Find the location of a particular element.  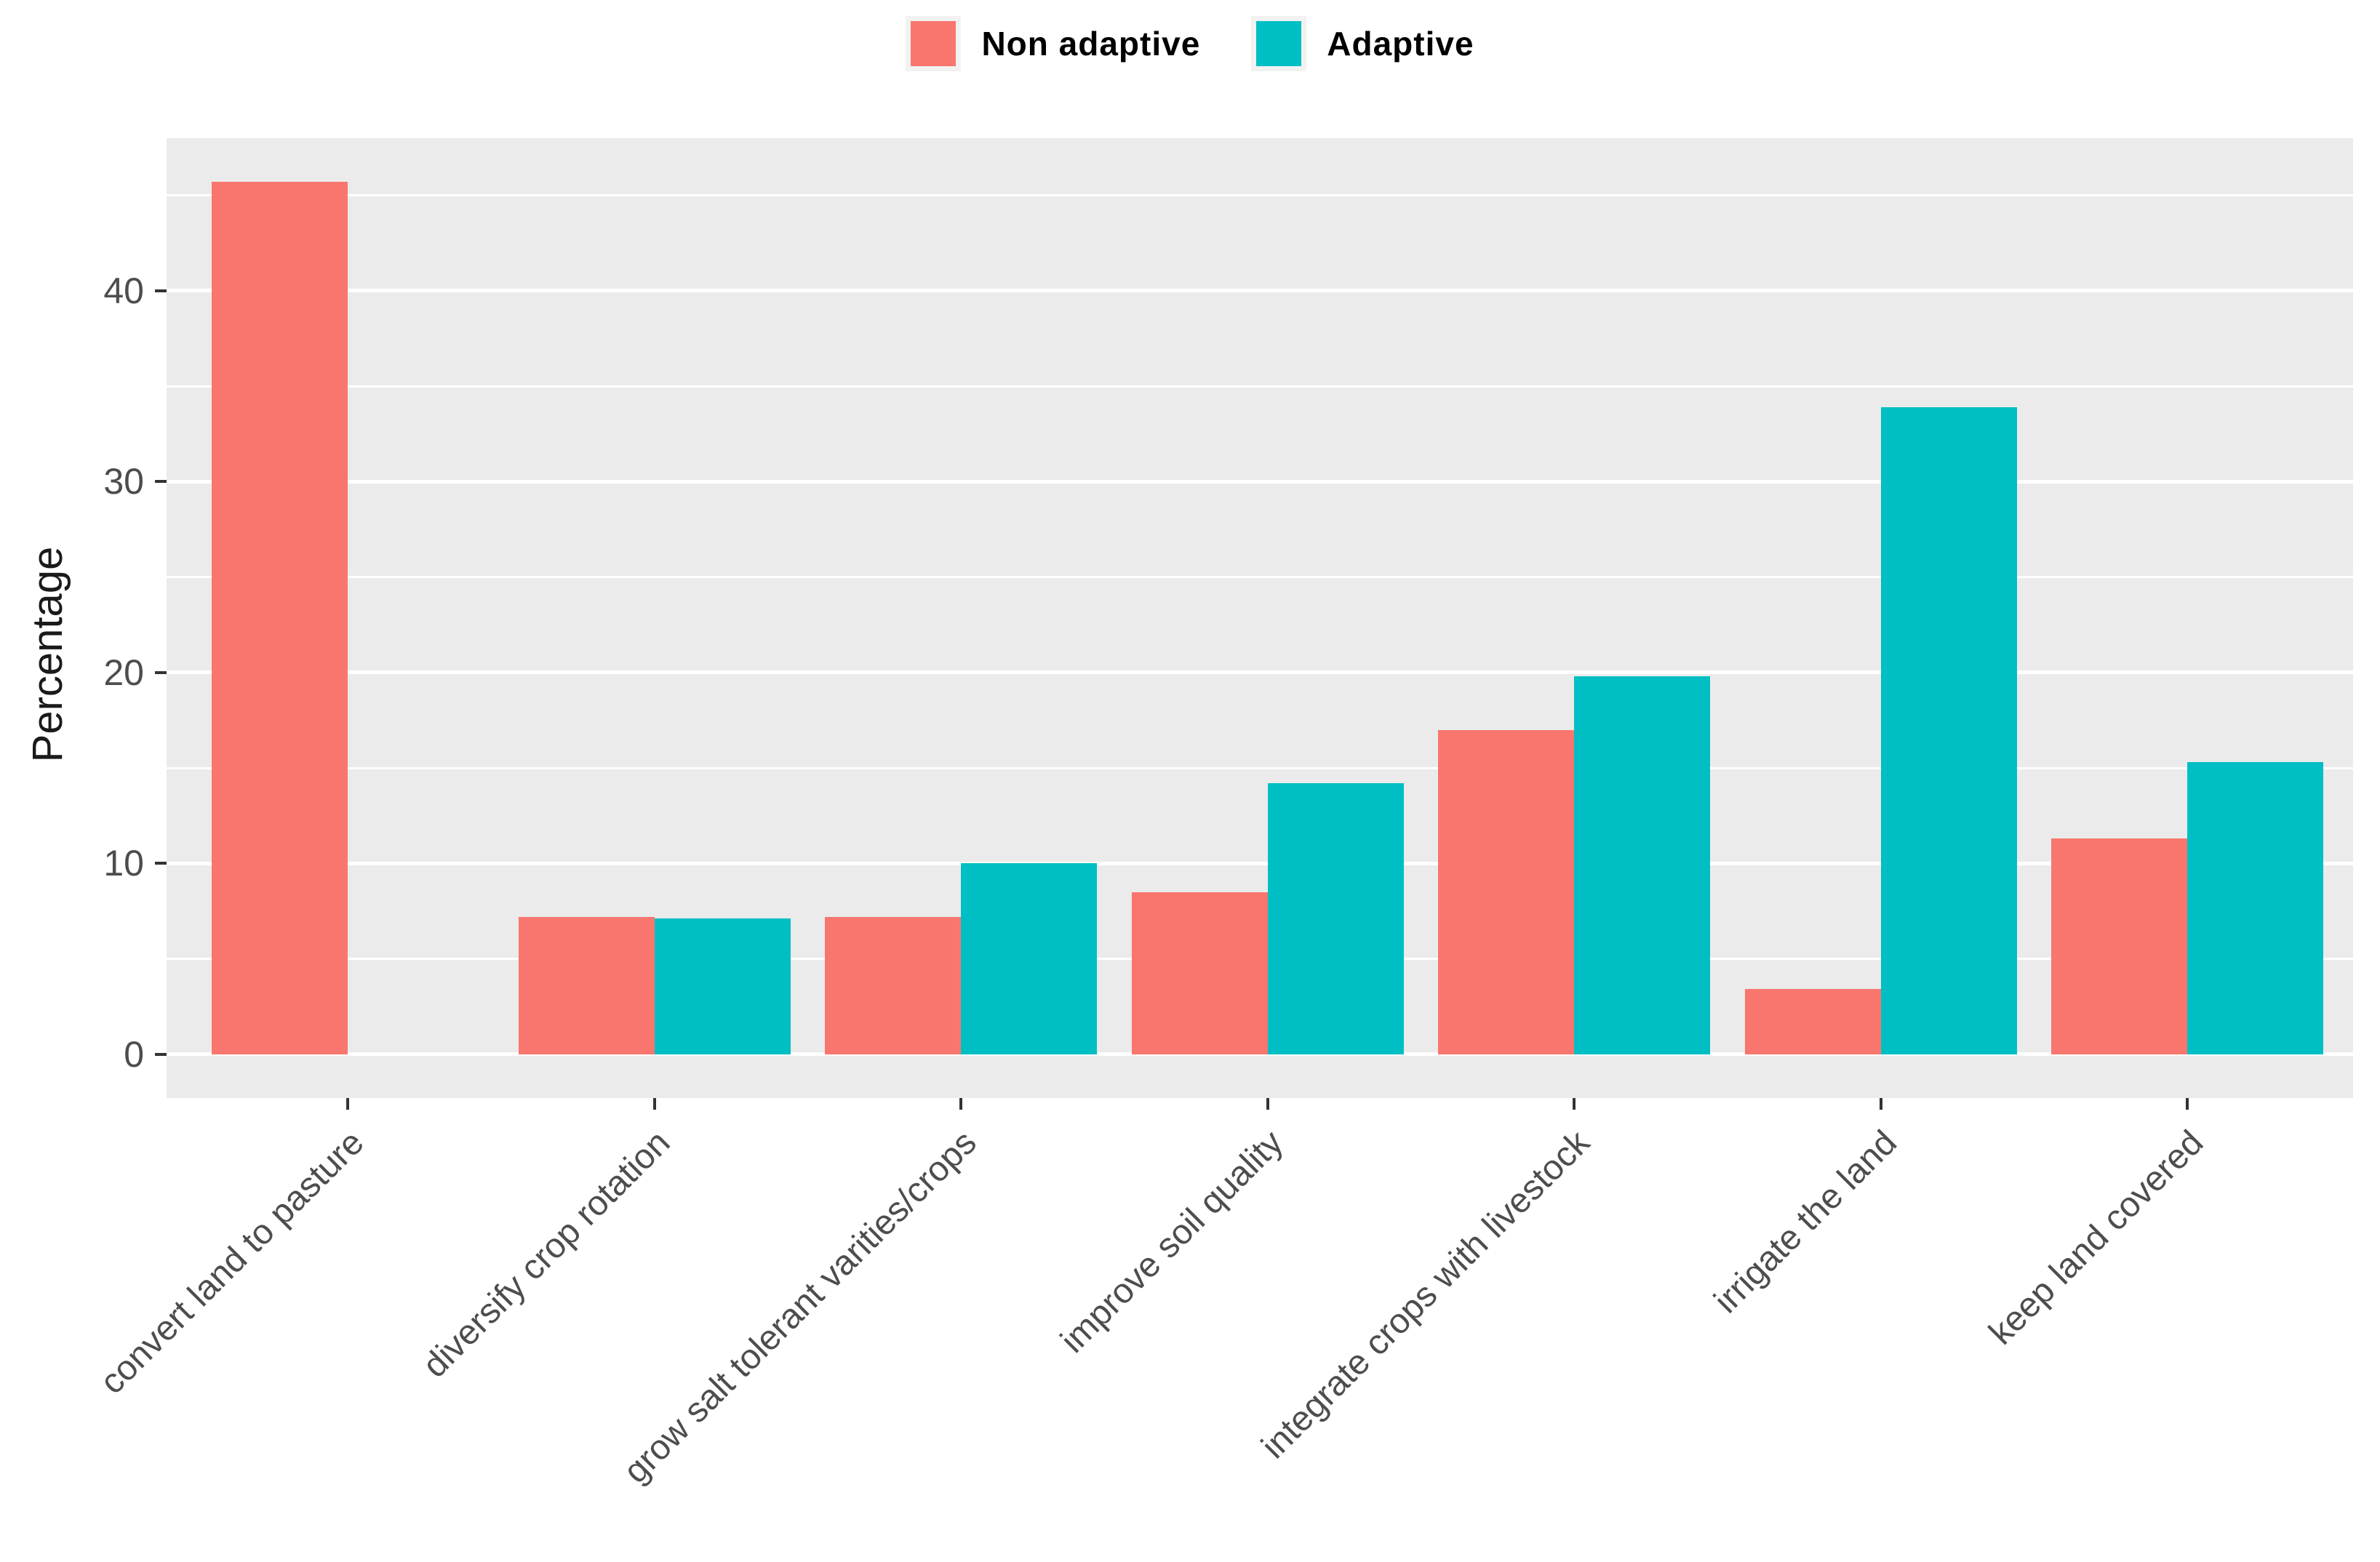

x-axis-tick-label: diversify crop rotation is located at coordinates (546, 1254).